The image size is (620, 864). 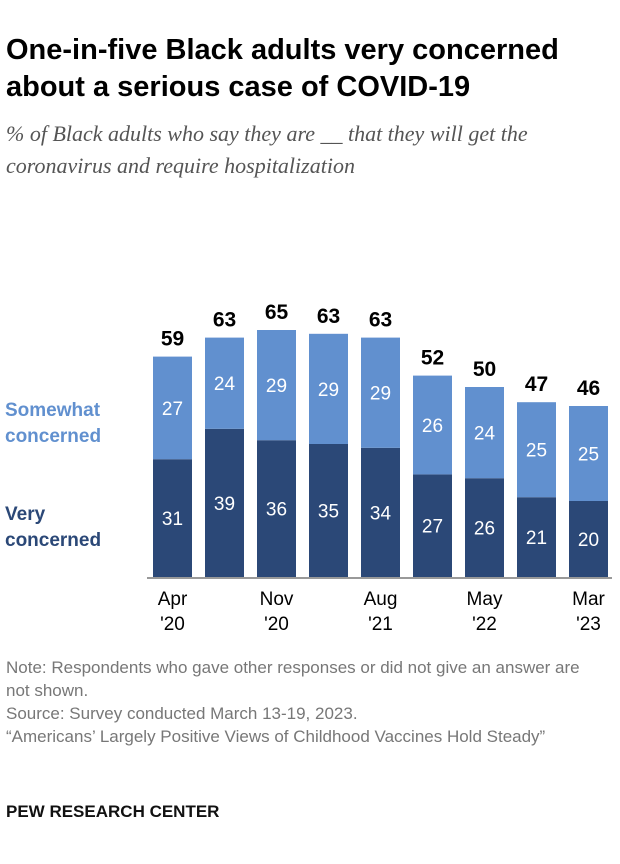 I want to click on data-label: 34, so click(x=381, y=513).